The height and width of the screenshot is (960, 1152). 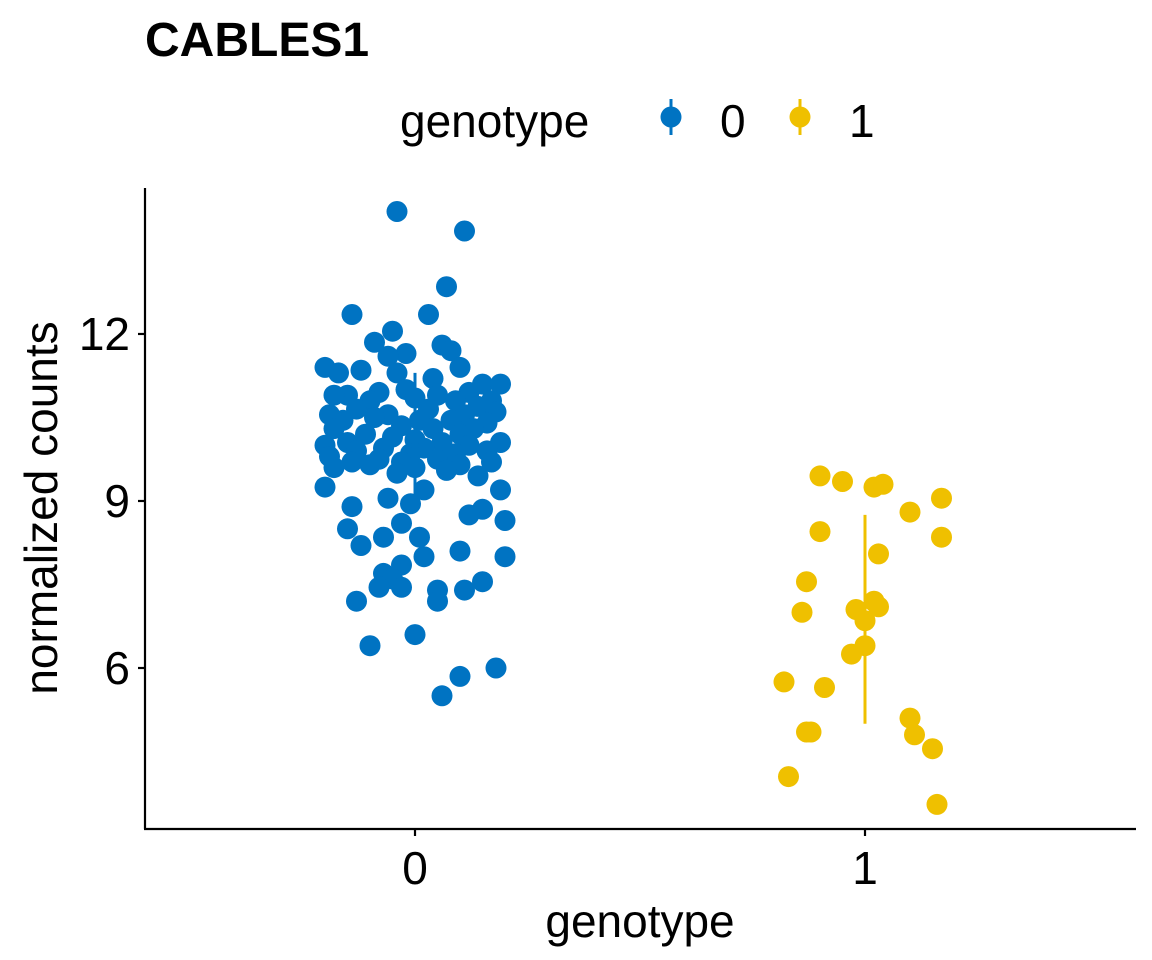 What do you see at coordinates (257, 40) in the screenshot?
I see `chart-title: CABLES1` at bounding box center [257, 40].